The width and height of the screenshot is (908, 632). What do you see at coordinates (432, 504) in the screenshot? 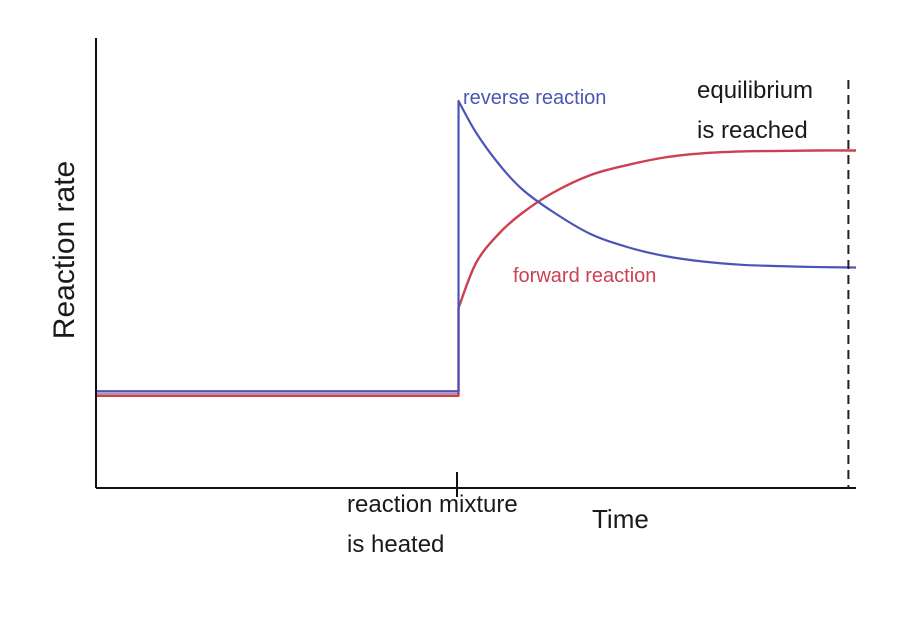
I see `heated-label-line1: reaction mixture` at bounding box center [432, 504].